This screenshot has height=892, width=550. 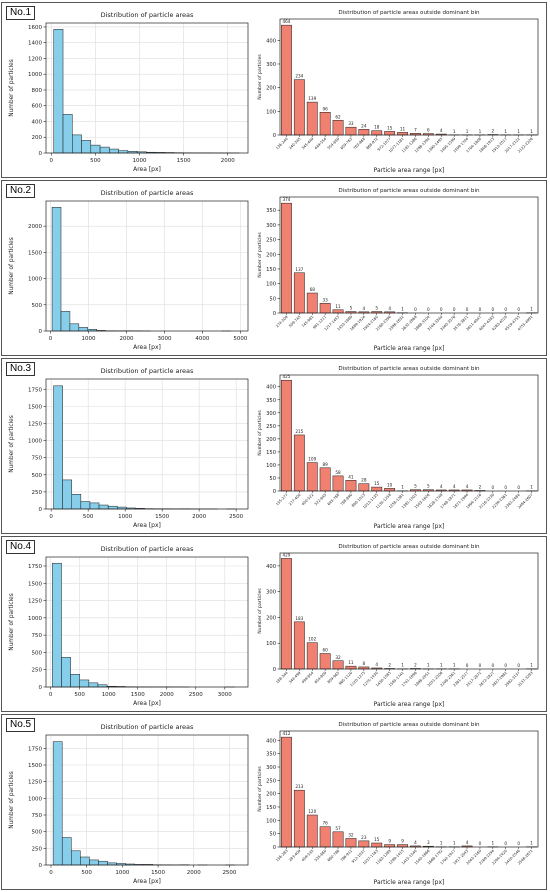 What do you see at coordinates (147, 371) in the screenshot?
I see `hist-title: Distribution of particle areas` at bounding box center [147, 371].